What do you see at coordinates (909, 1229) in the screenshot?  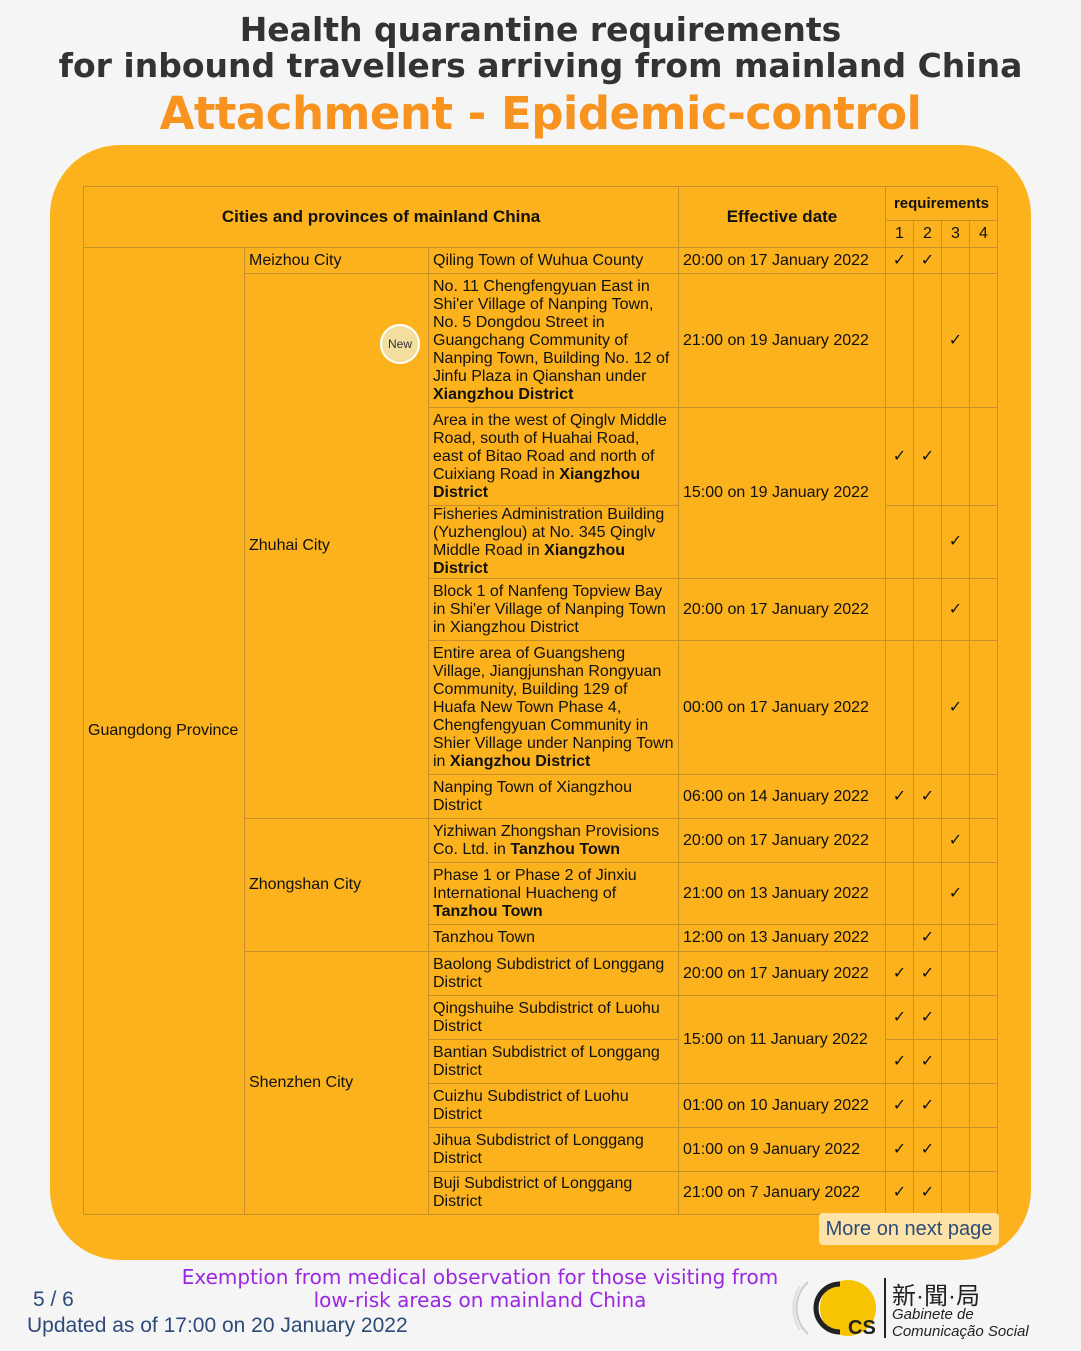 I see `more-on-next-page-button: More on next page` at bounding box center [909, 1229].